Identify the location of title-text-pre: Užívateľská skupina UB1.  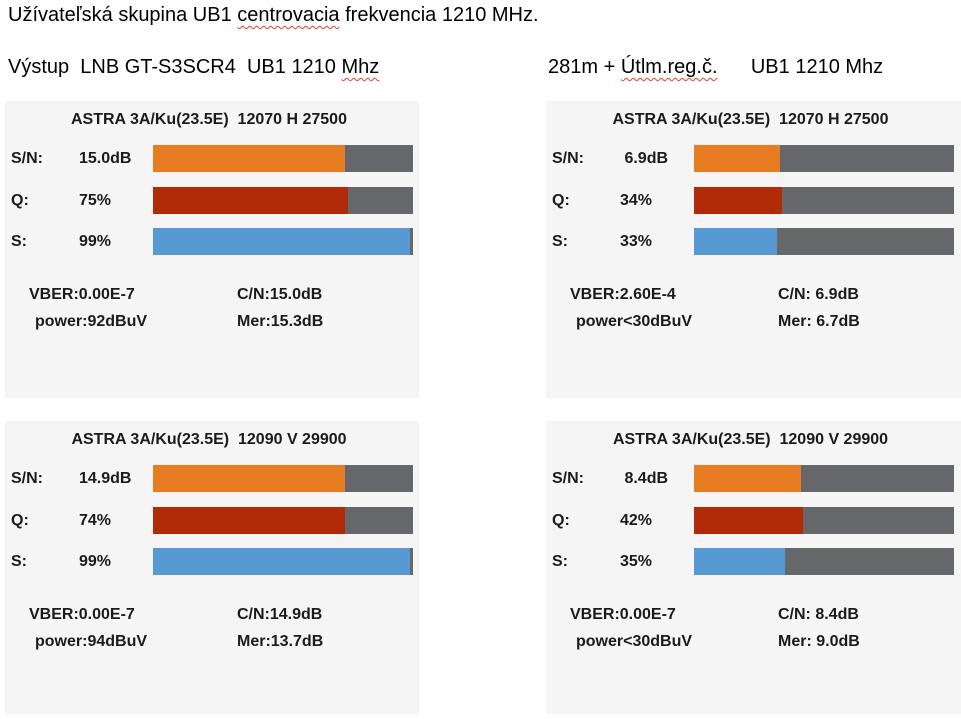
(123, 15).